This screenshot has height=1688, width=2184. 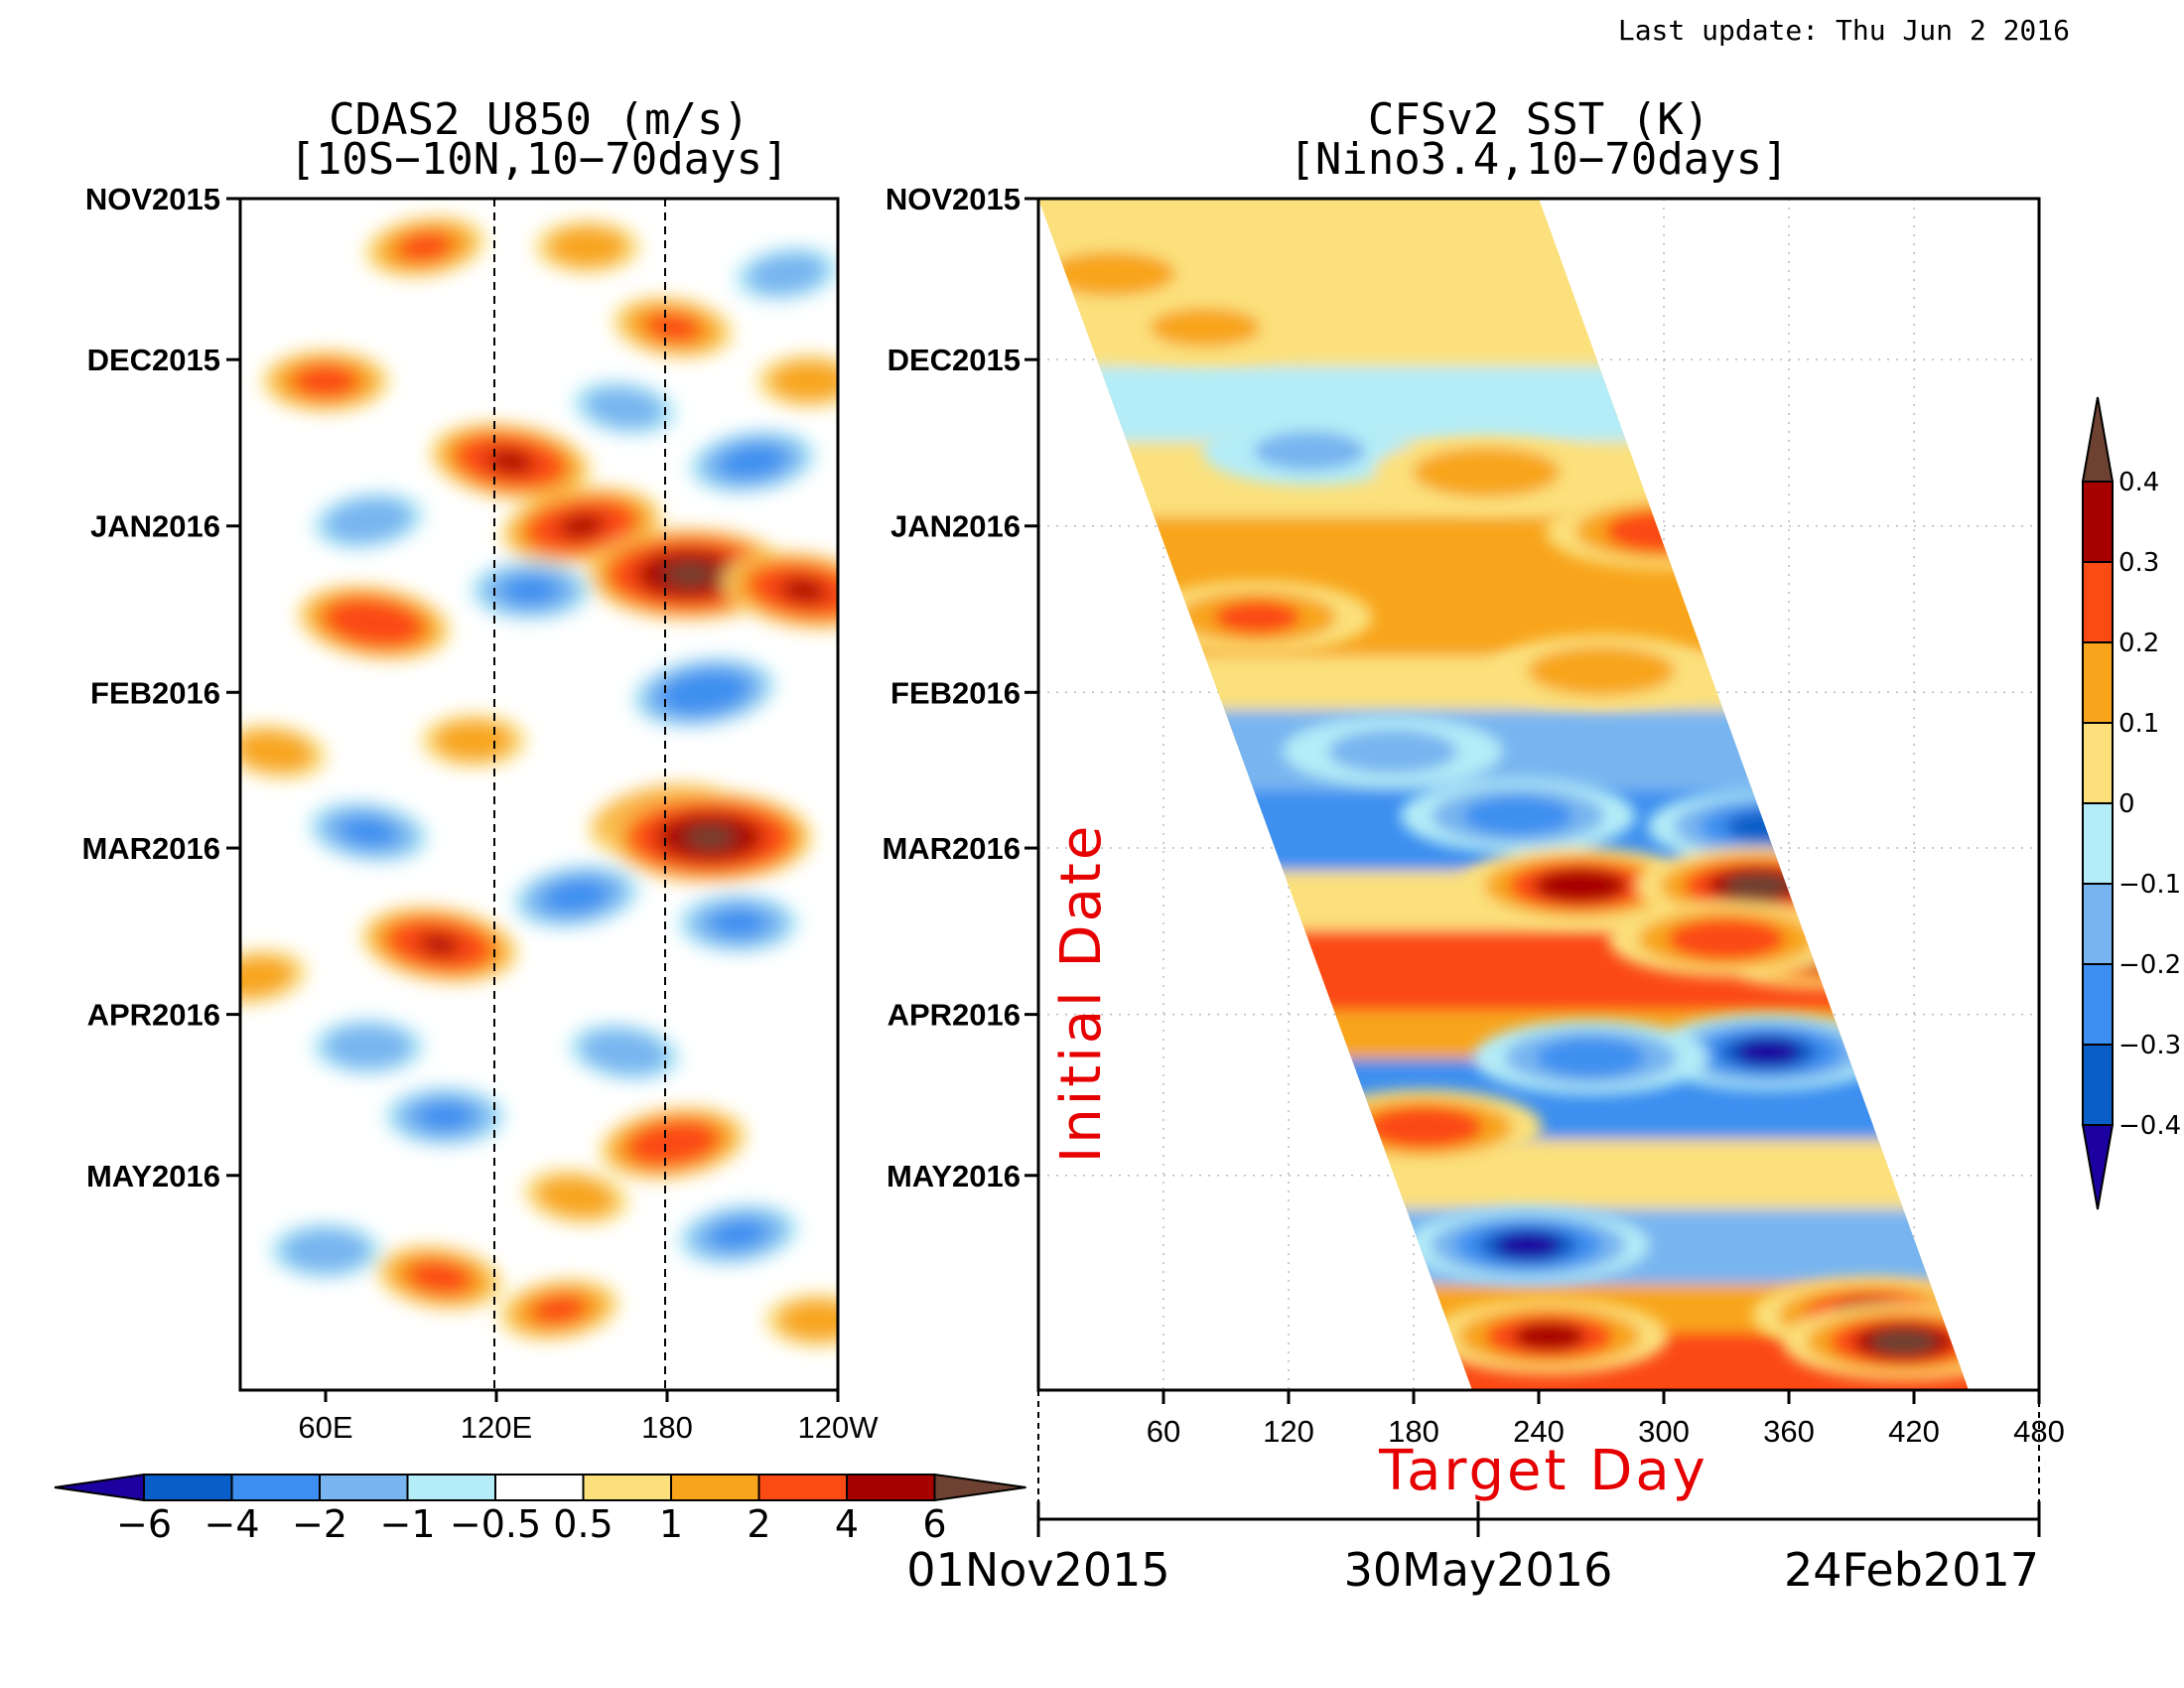 What do you see at coordinates (152, 199) in the screenshot?
I see `left-y-tick-label: NOV2015` at bounding box center [152, 199].